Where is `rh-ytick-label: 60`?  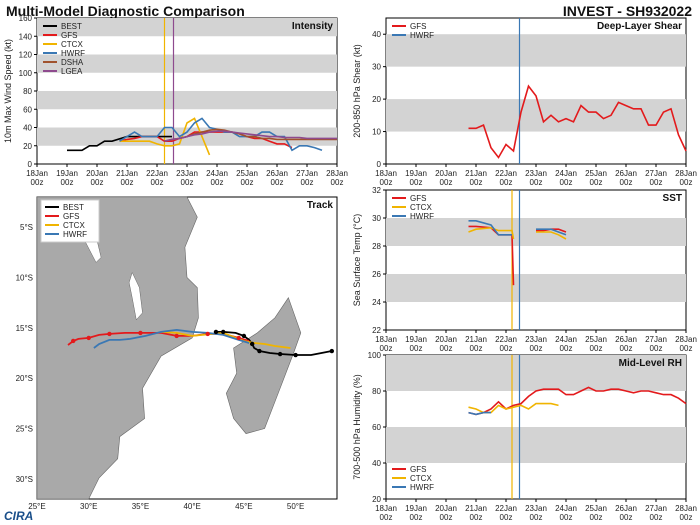 rh-ytick-label: 60 is located at coordinates (376, 427).